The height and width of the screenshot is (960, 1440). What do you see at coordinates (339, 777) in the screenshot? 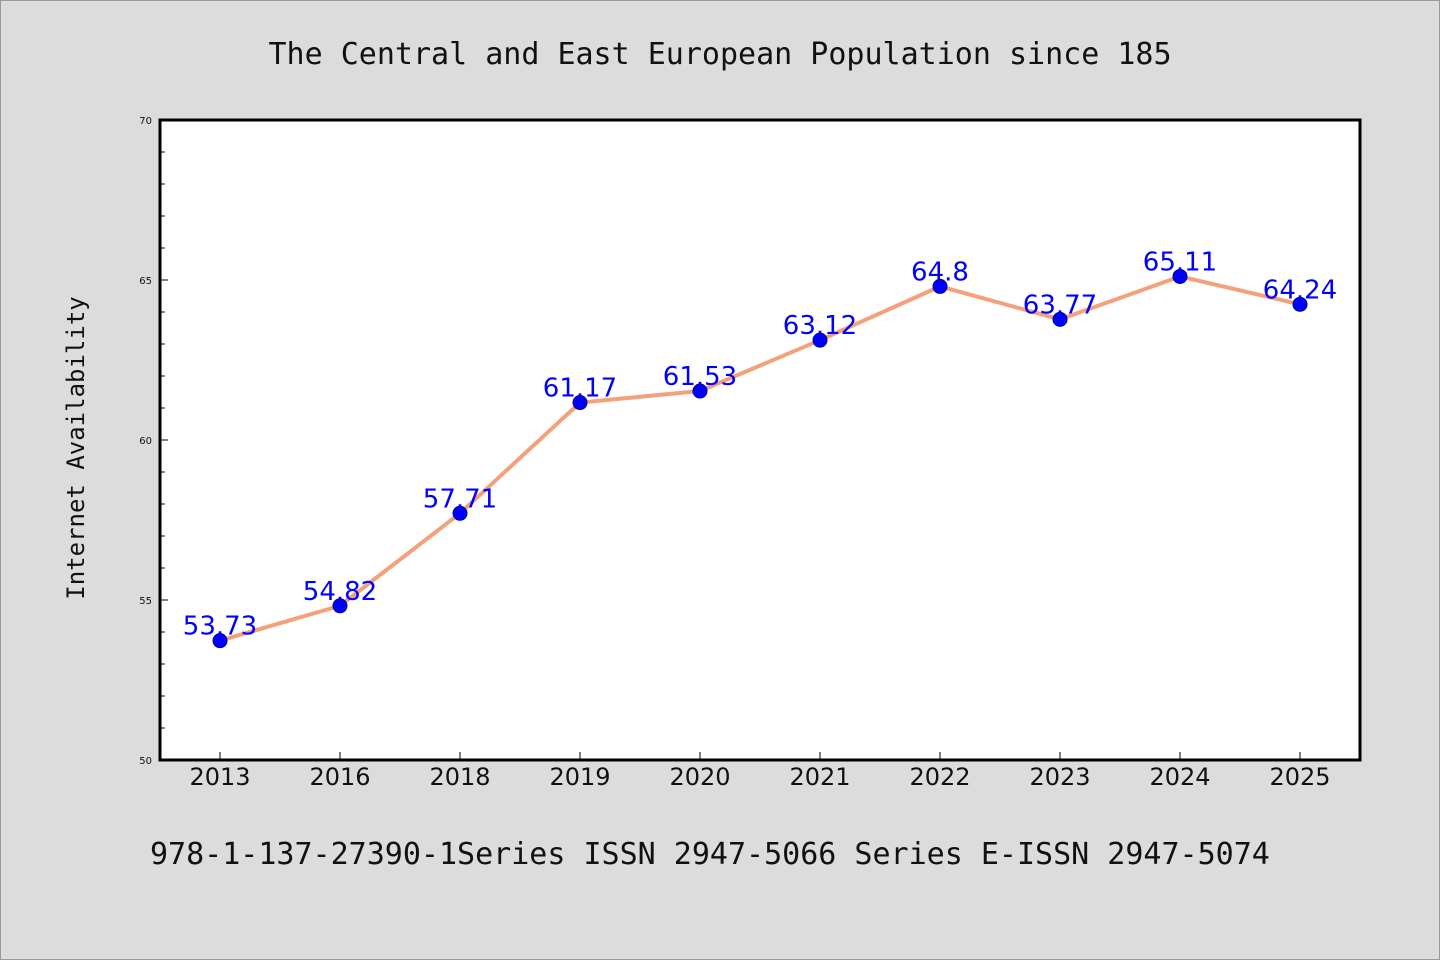
I see `x-tick-label: 2016` at bounding box center [339, 777].